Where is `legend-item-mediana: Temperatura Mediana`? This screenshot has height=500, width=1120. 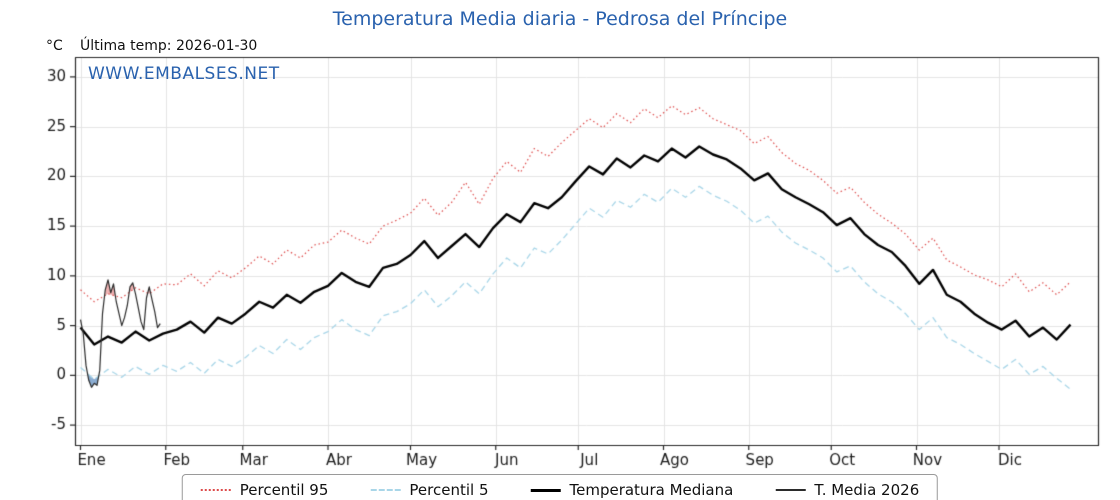 legend-item-mediana: Temperatura Mediana is located at coordinates (631, 490).